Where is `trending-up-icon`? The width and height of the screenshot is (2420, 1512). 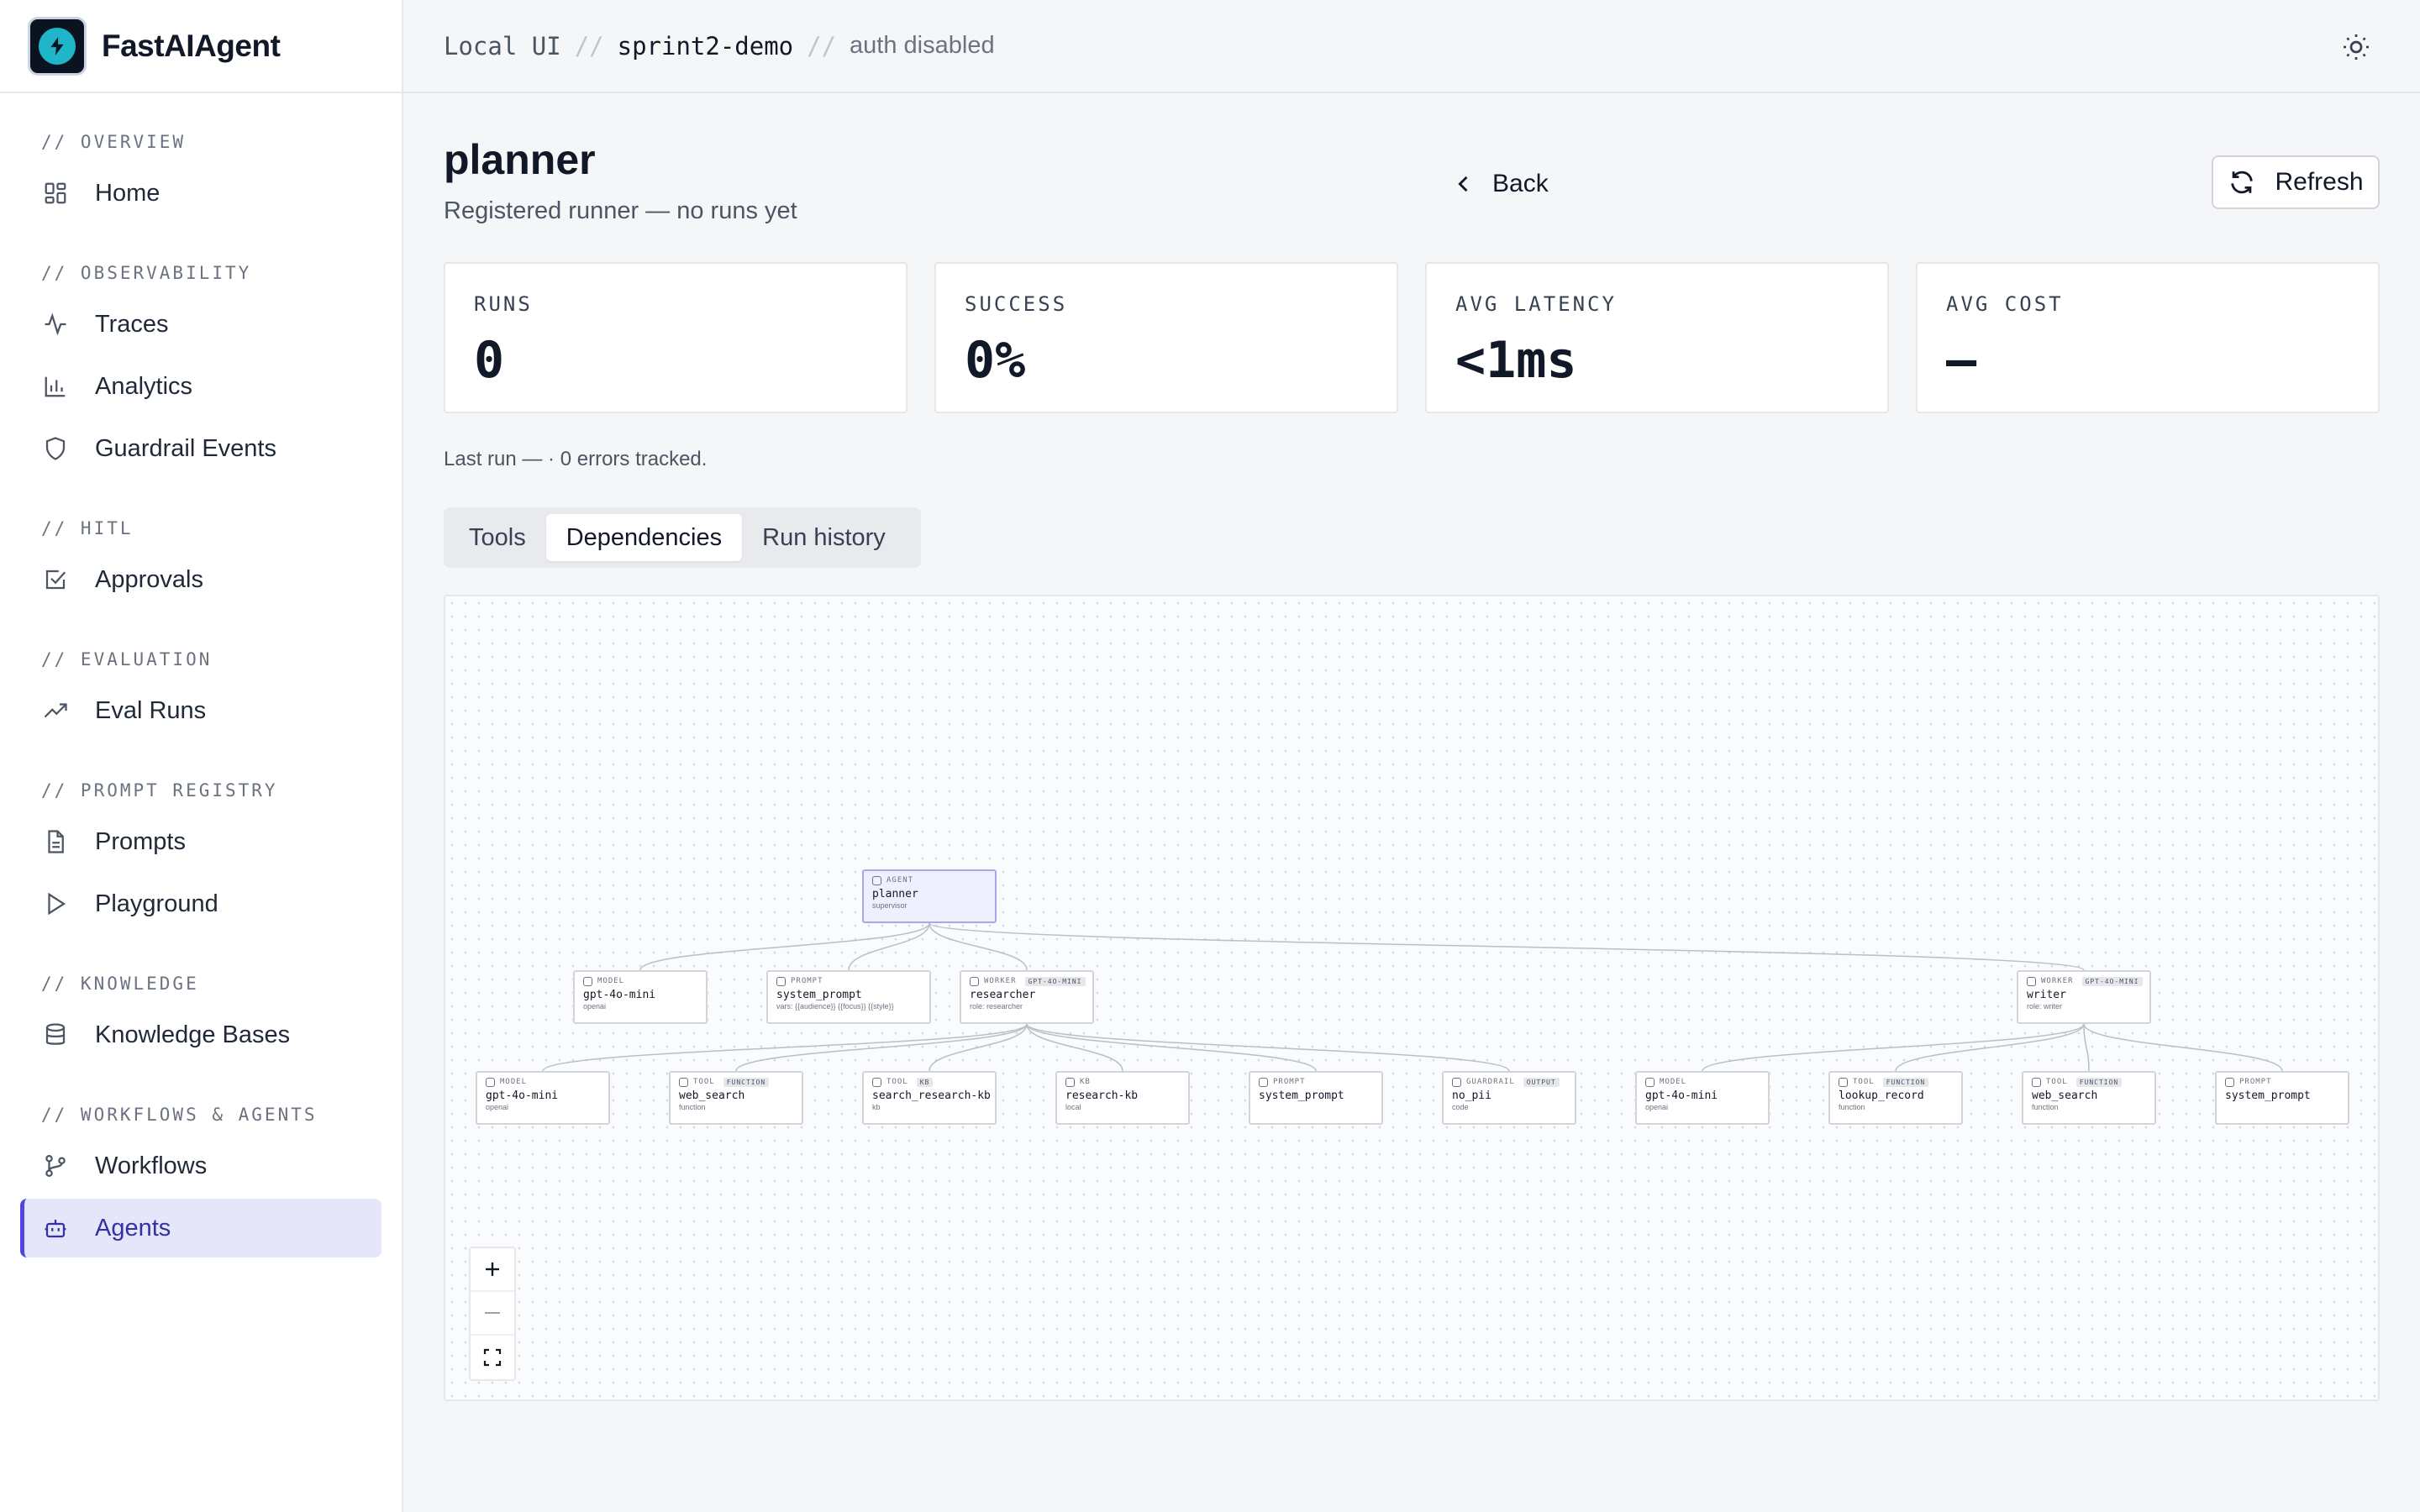
trending-up-icon is located at coordinates (55, 710).